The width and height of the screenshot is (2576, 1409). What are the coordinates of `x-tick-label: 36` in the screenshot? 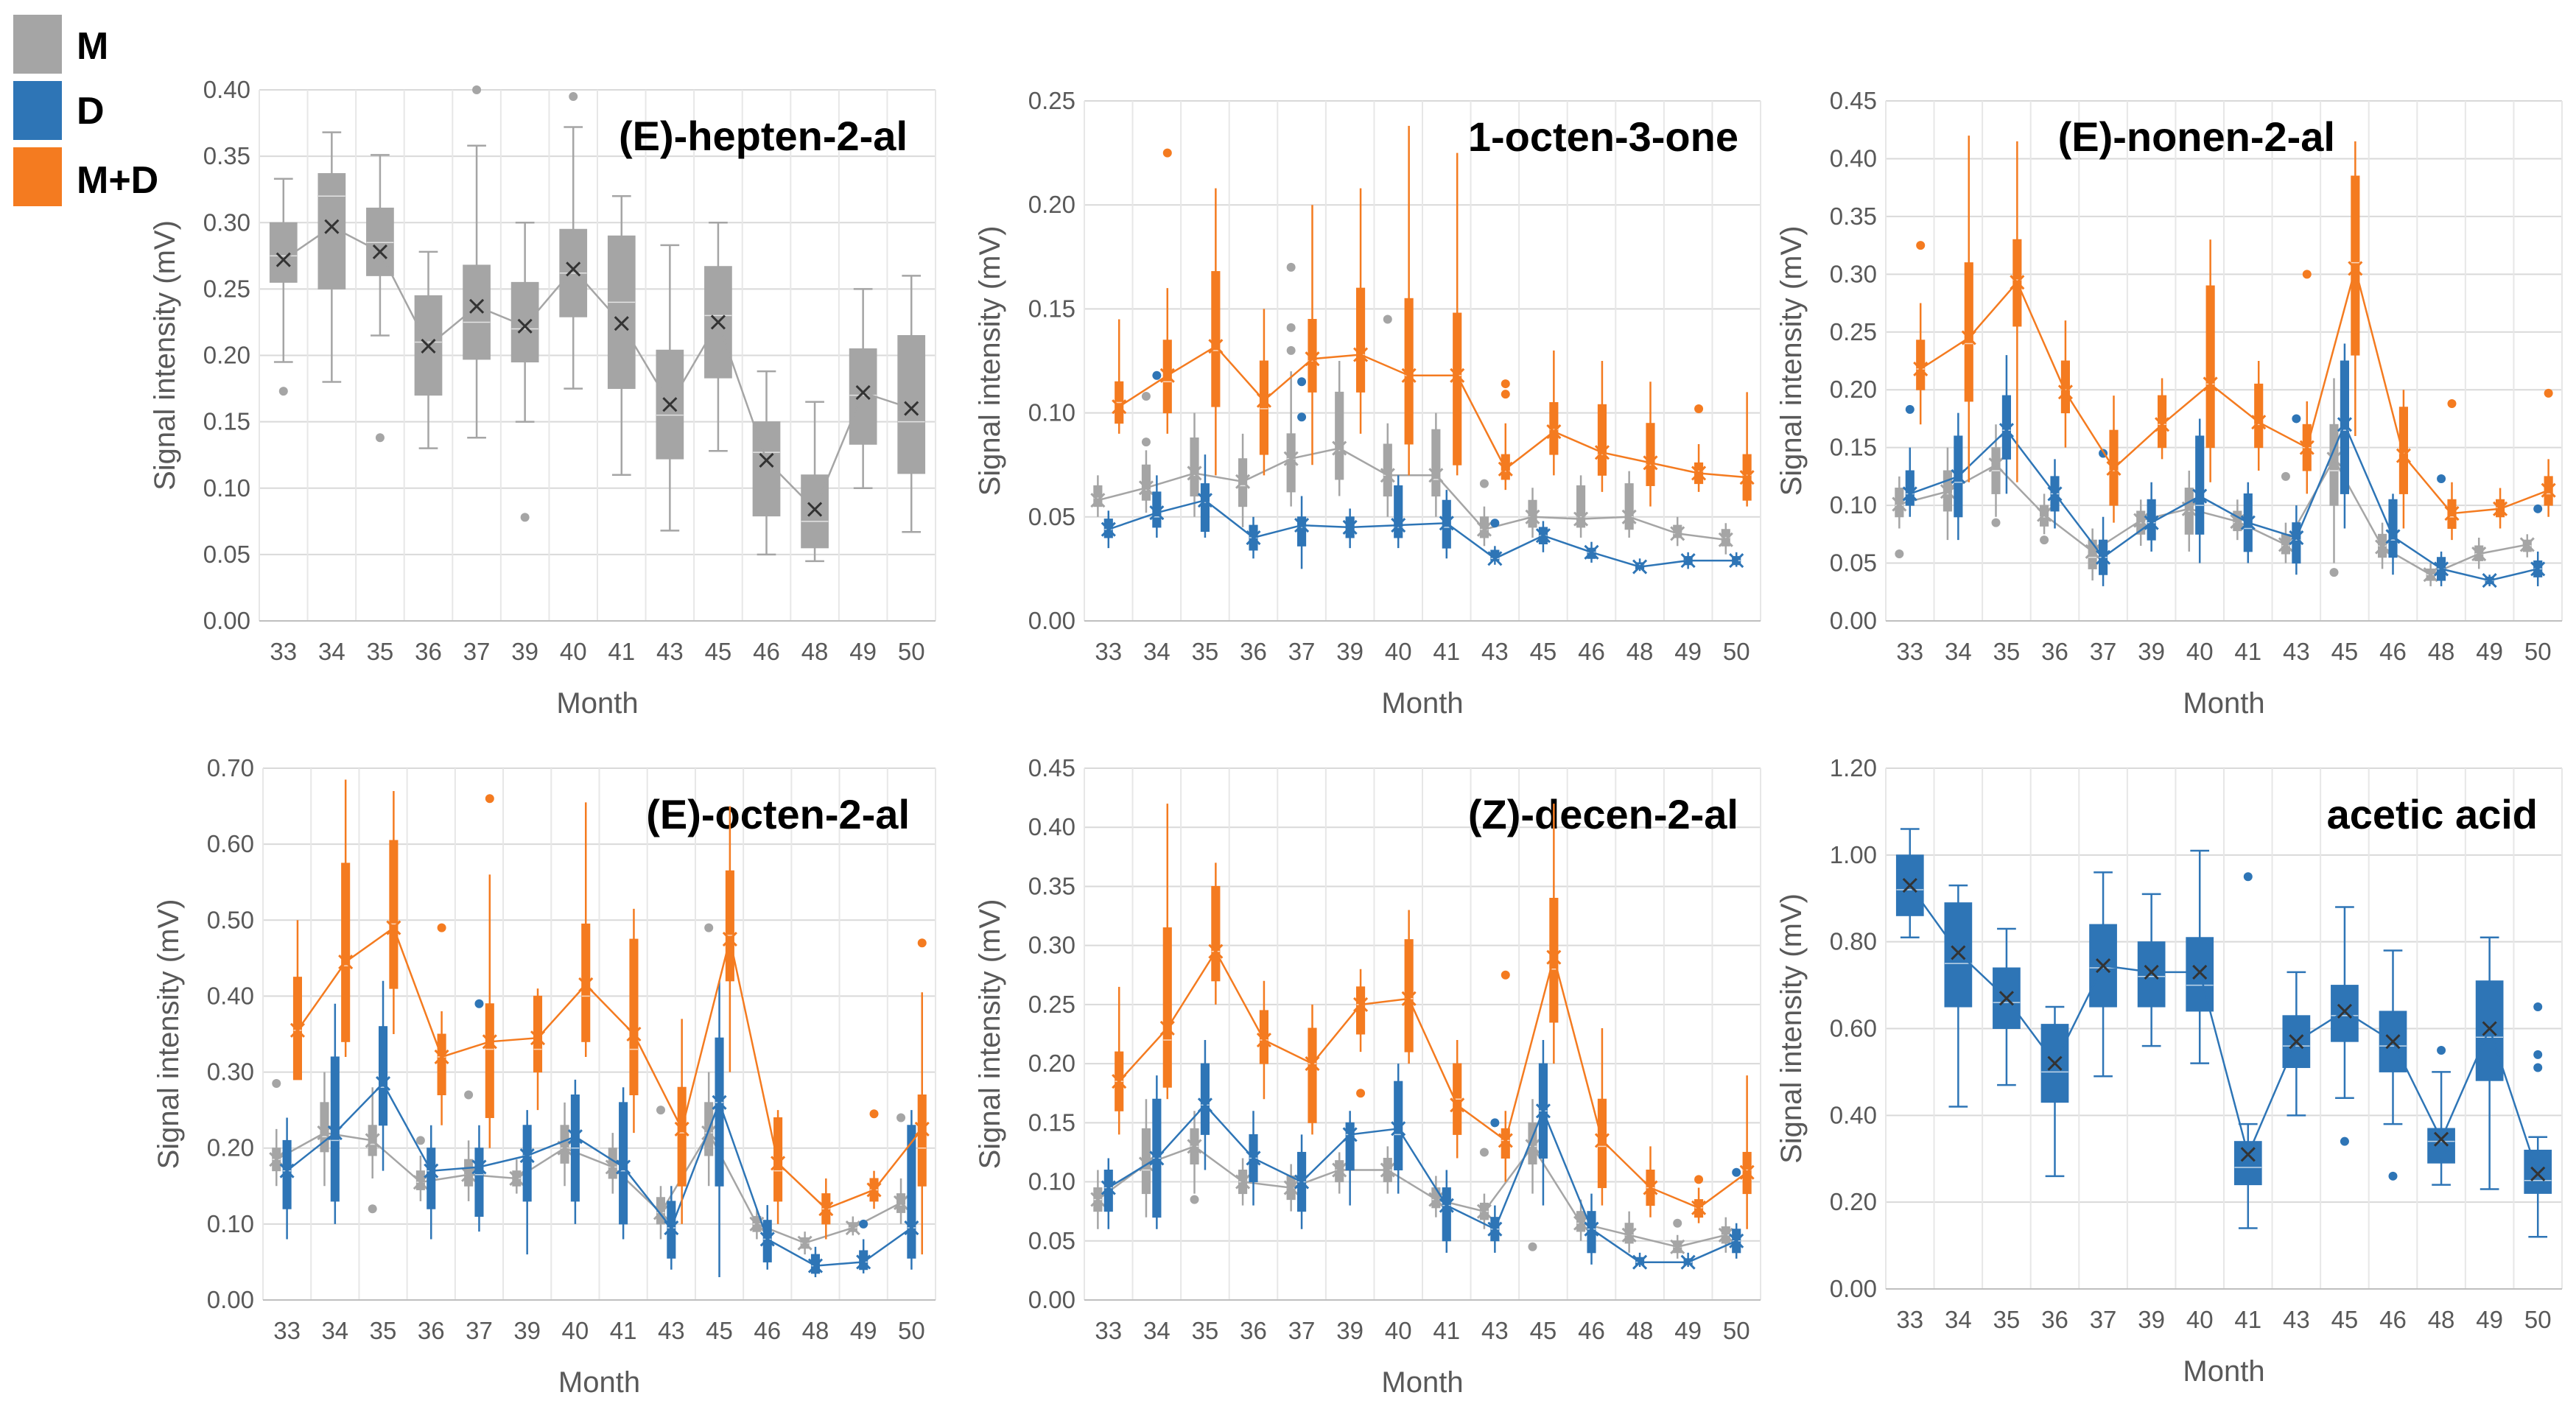 It's located at (1253, 651).